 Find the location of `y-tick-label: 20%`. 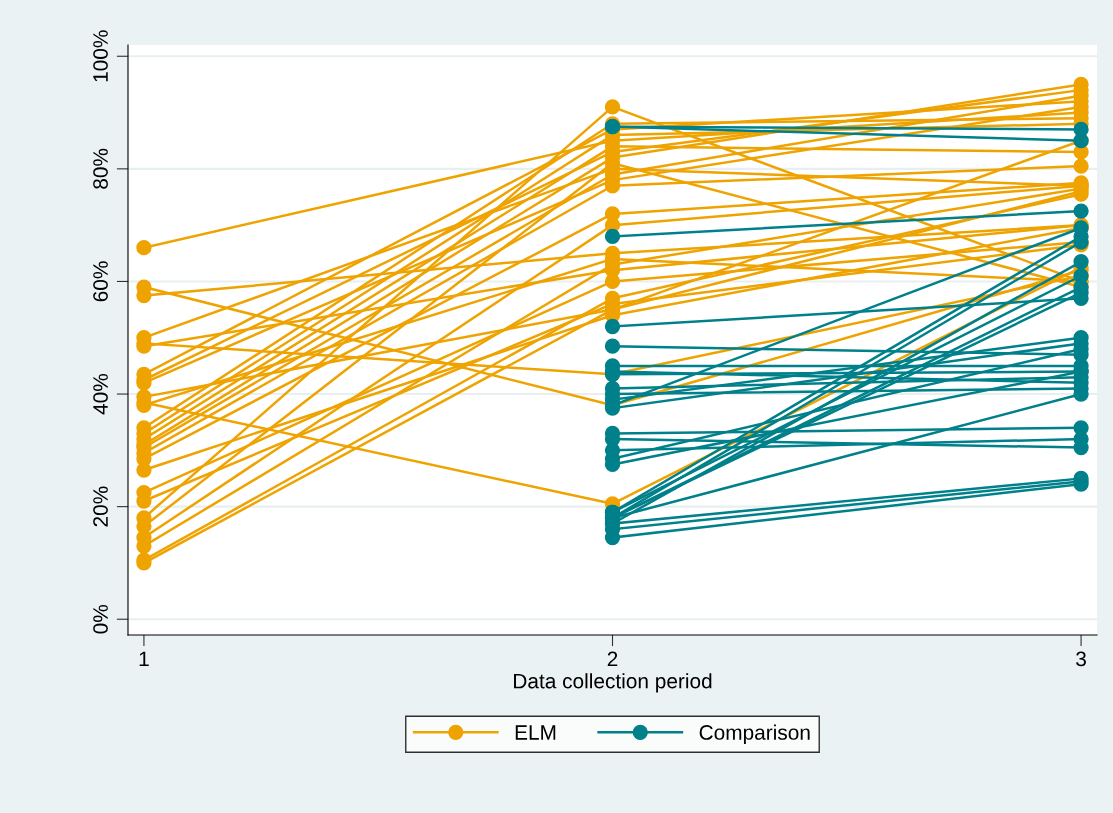

y-tick-label: 20% is located at coordinates (100, 506).